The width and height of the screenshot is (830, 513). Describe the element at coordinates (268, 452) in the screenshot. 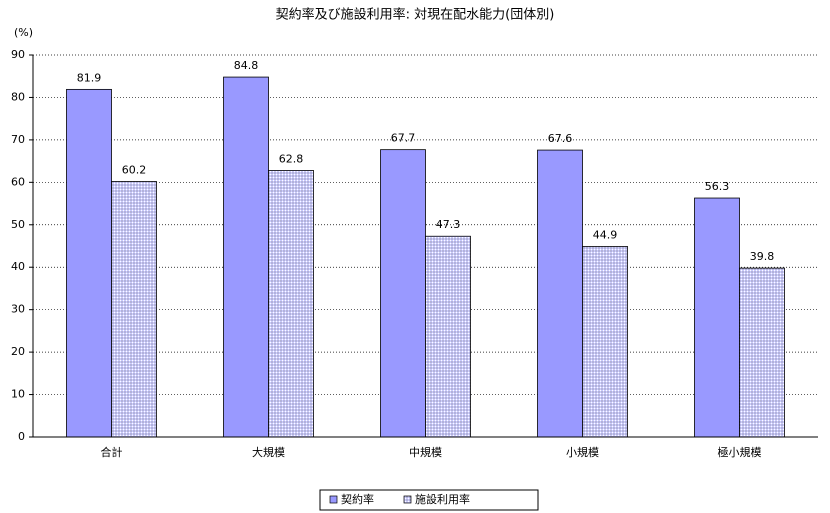

I see `x-tick-label: 大規模` at that location.